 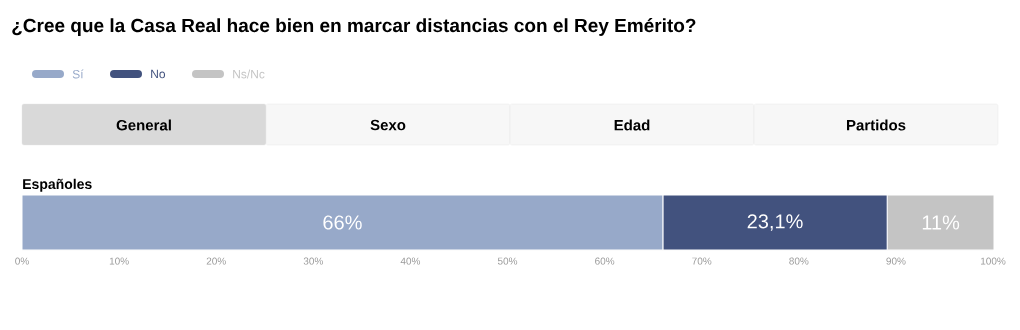 What do you see at coordinates (896, 261) in the screenshot?
I see `x-tick-label: 90%` at bounding box center [896, 261].